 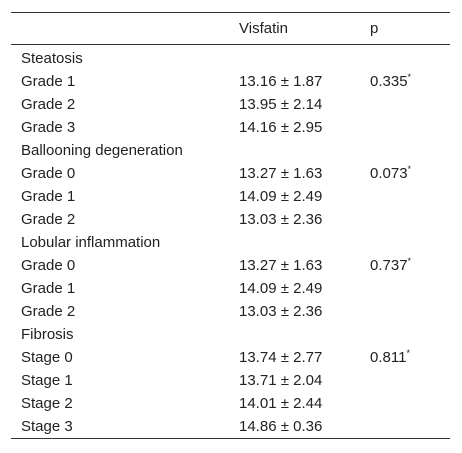 What do you see at coordinates (230, 265) in the screenshot?
I see `table-row: Grade 0 13.27 ± 1.63 0.737*` at bounding box center [230, 265].